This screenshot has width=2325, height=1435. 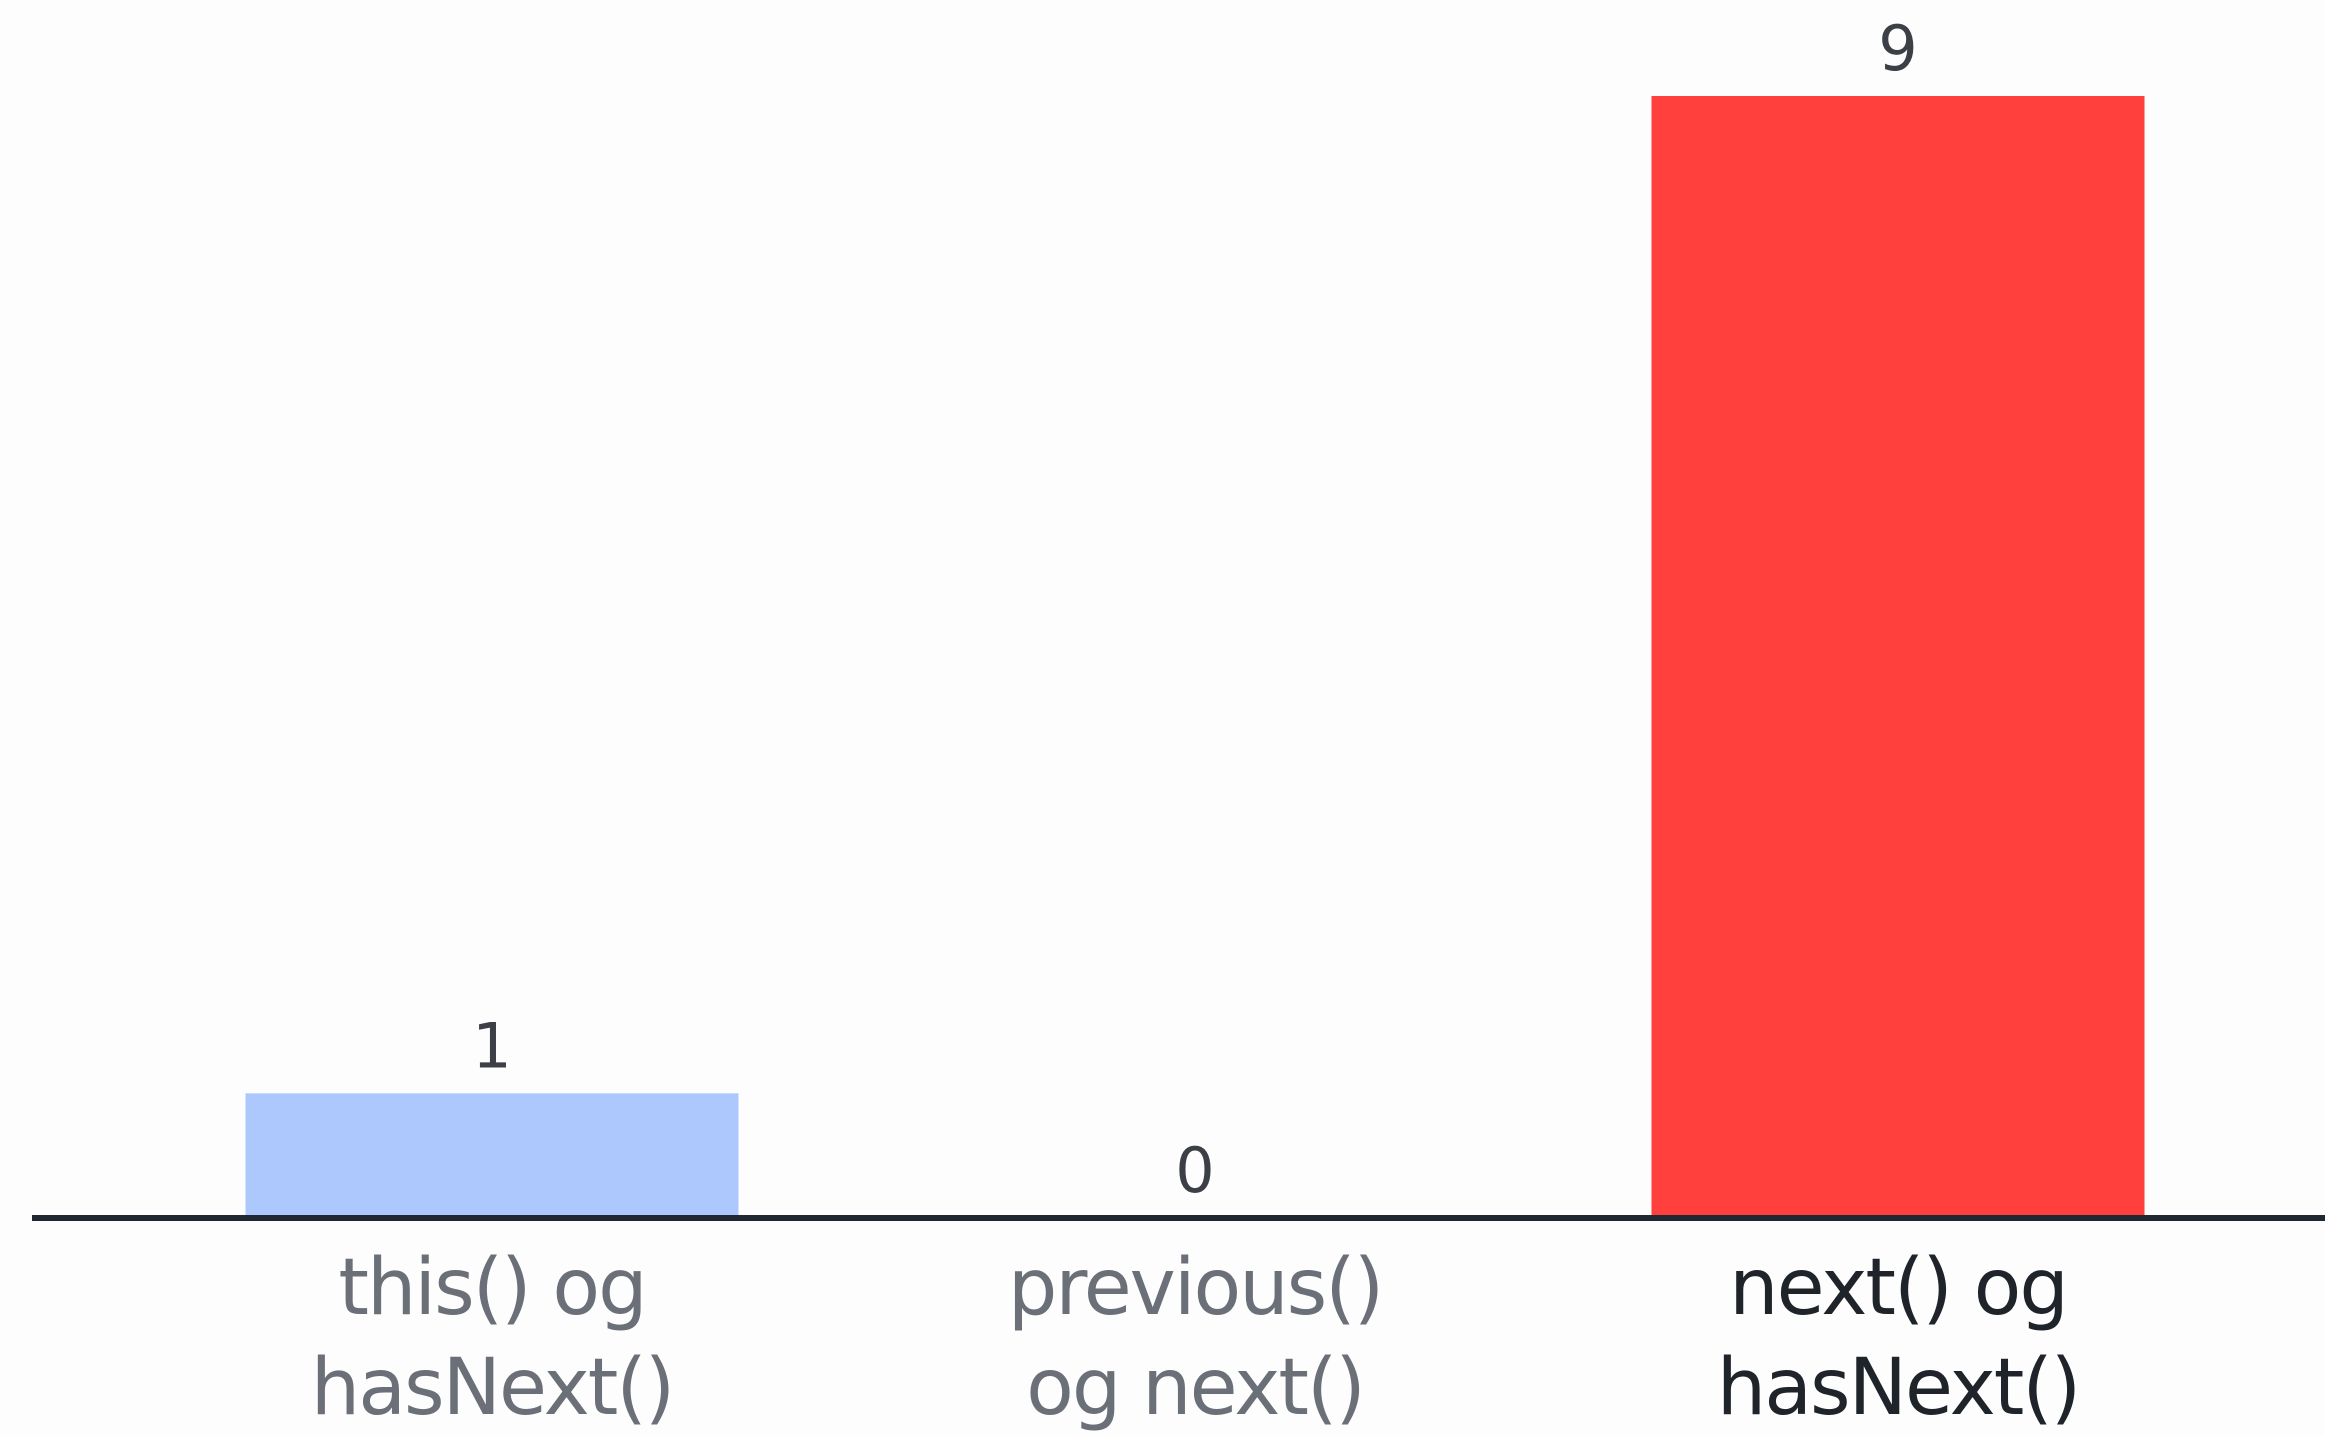 I want to click on category-label-2-line-1: hasNext(), so click(x=1898, y=1388).